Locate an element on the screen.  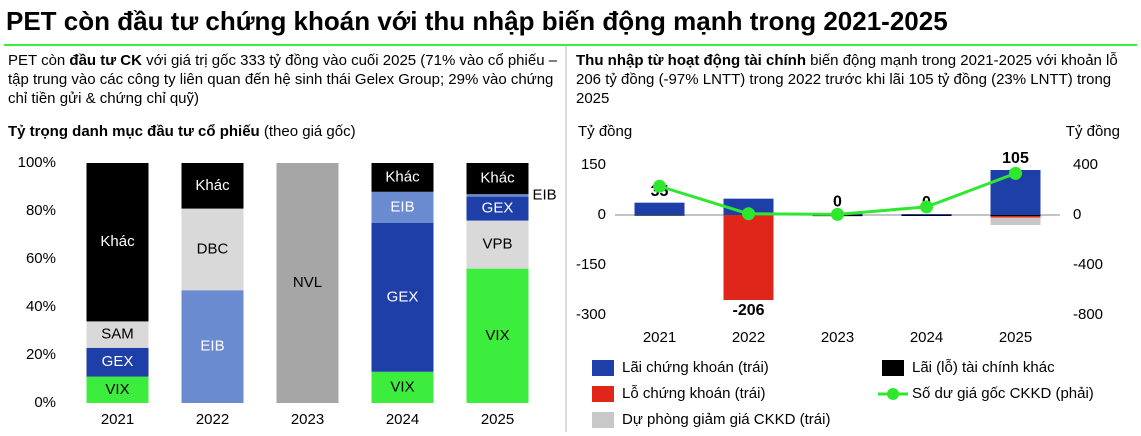
y-tick-label: 0 is located at coordinates (602, 214).